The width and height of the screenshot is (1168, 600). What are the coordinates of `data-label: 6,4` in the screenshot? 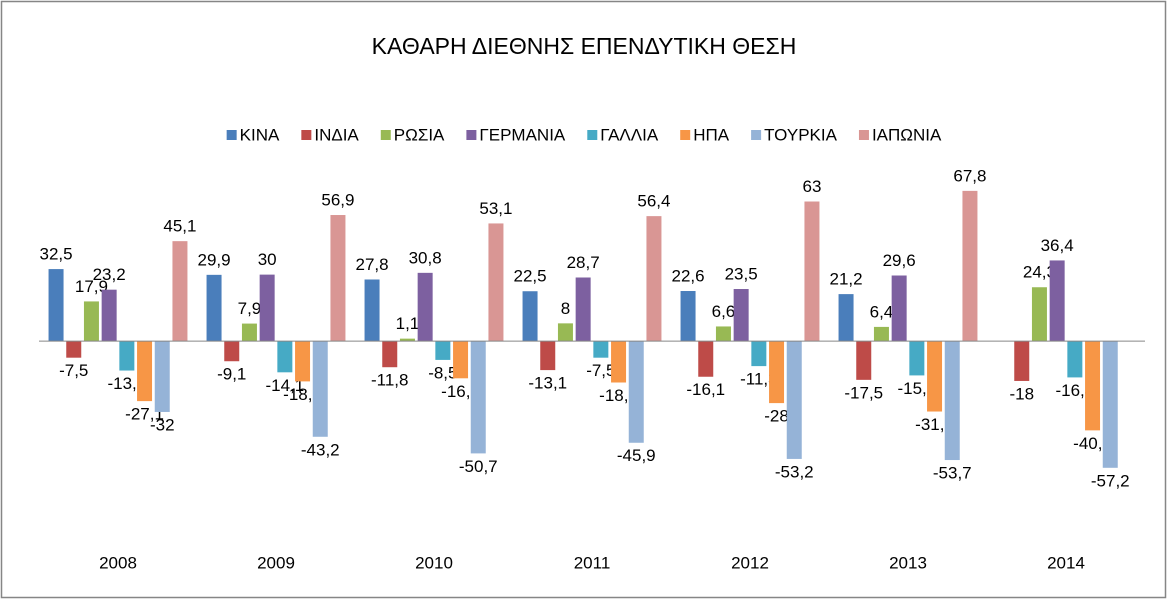 It's located at (882, 311).